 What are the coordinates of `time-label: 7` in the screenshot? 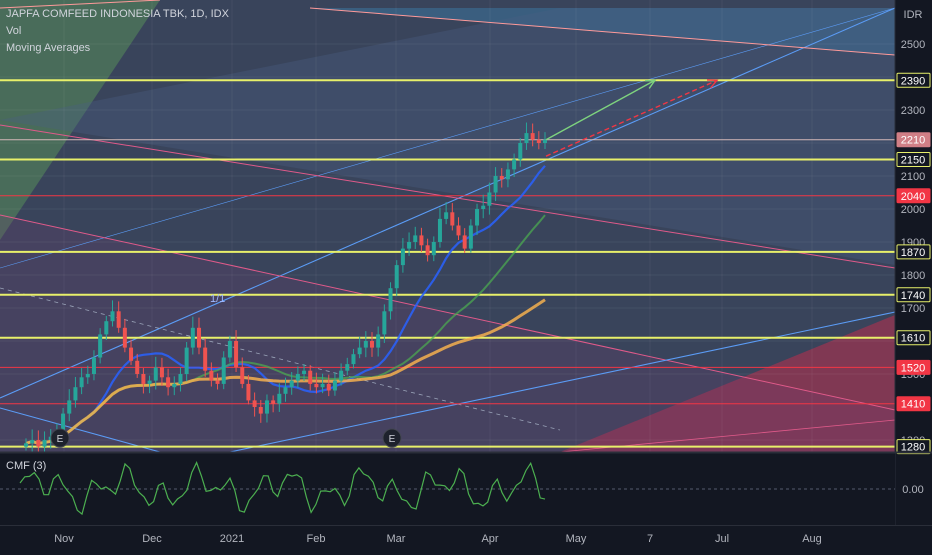 It's located at (650, 539).